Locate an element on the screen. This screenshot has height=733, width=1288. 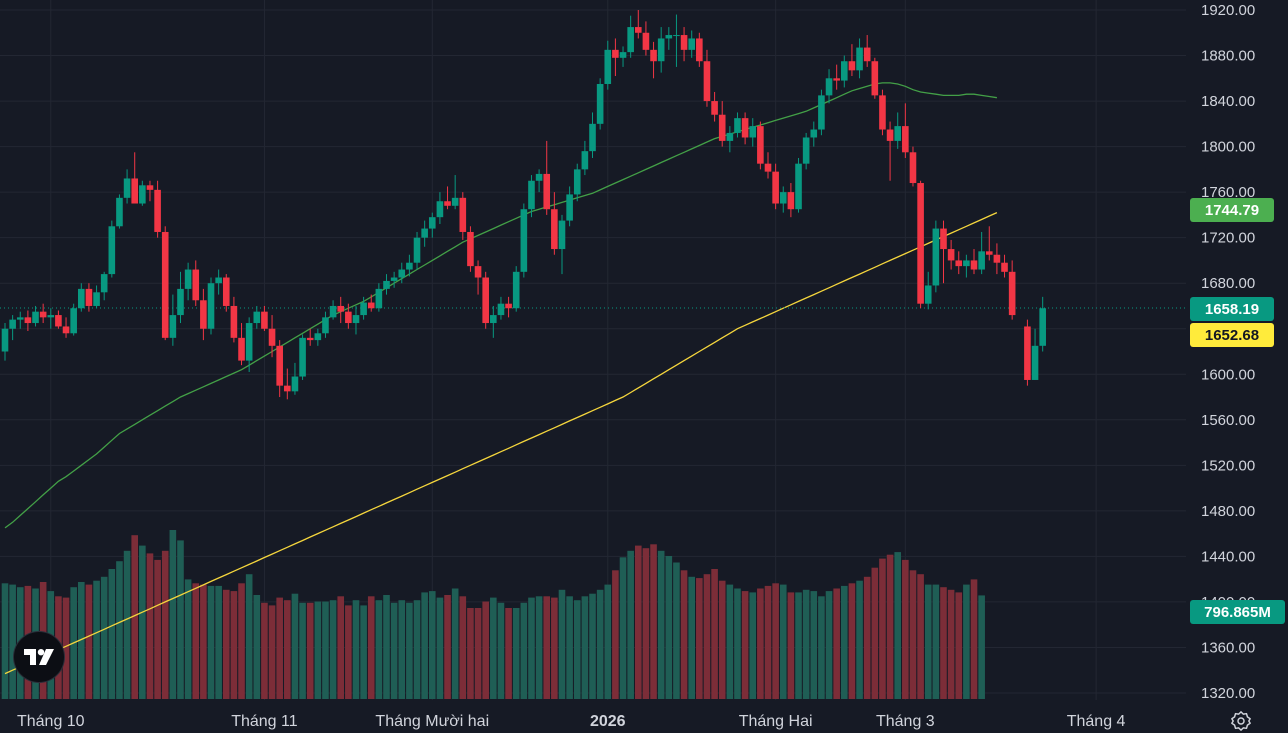
y-tick-label: 1840.00 is located at coordinates (1228, 101).